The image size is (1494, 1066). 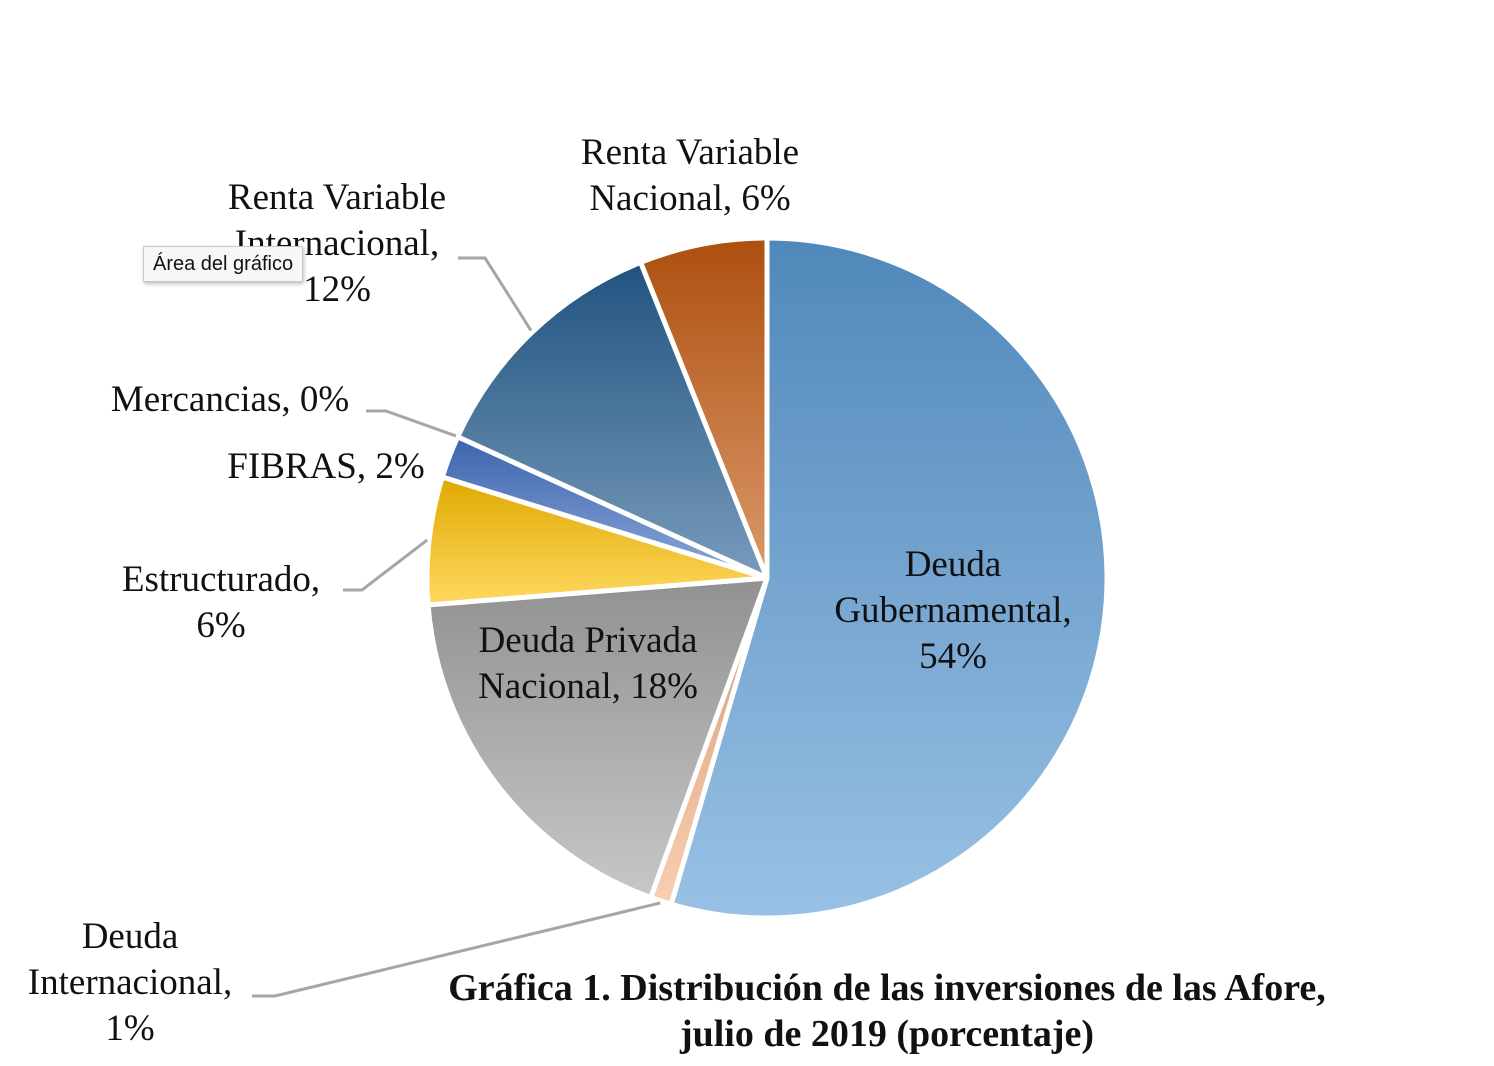 I want to click on label-line: Internacional,, so click(x=130, y=982).